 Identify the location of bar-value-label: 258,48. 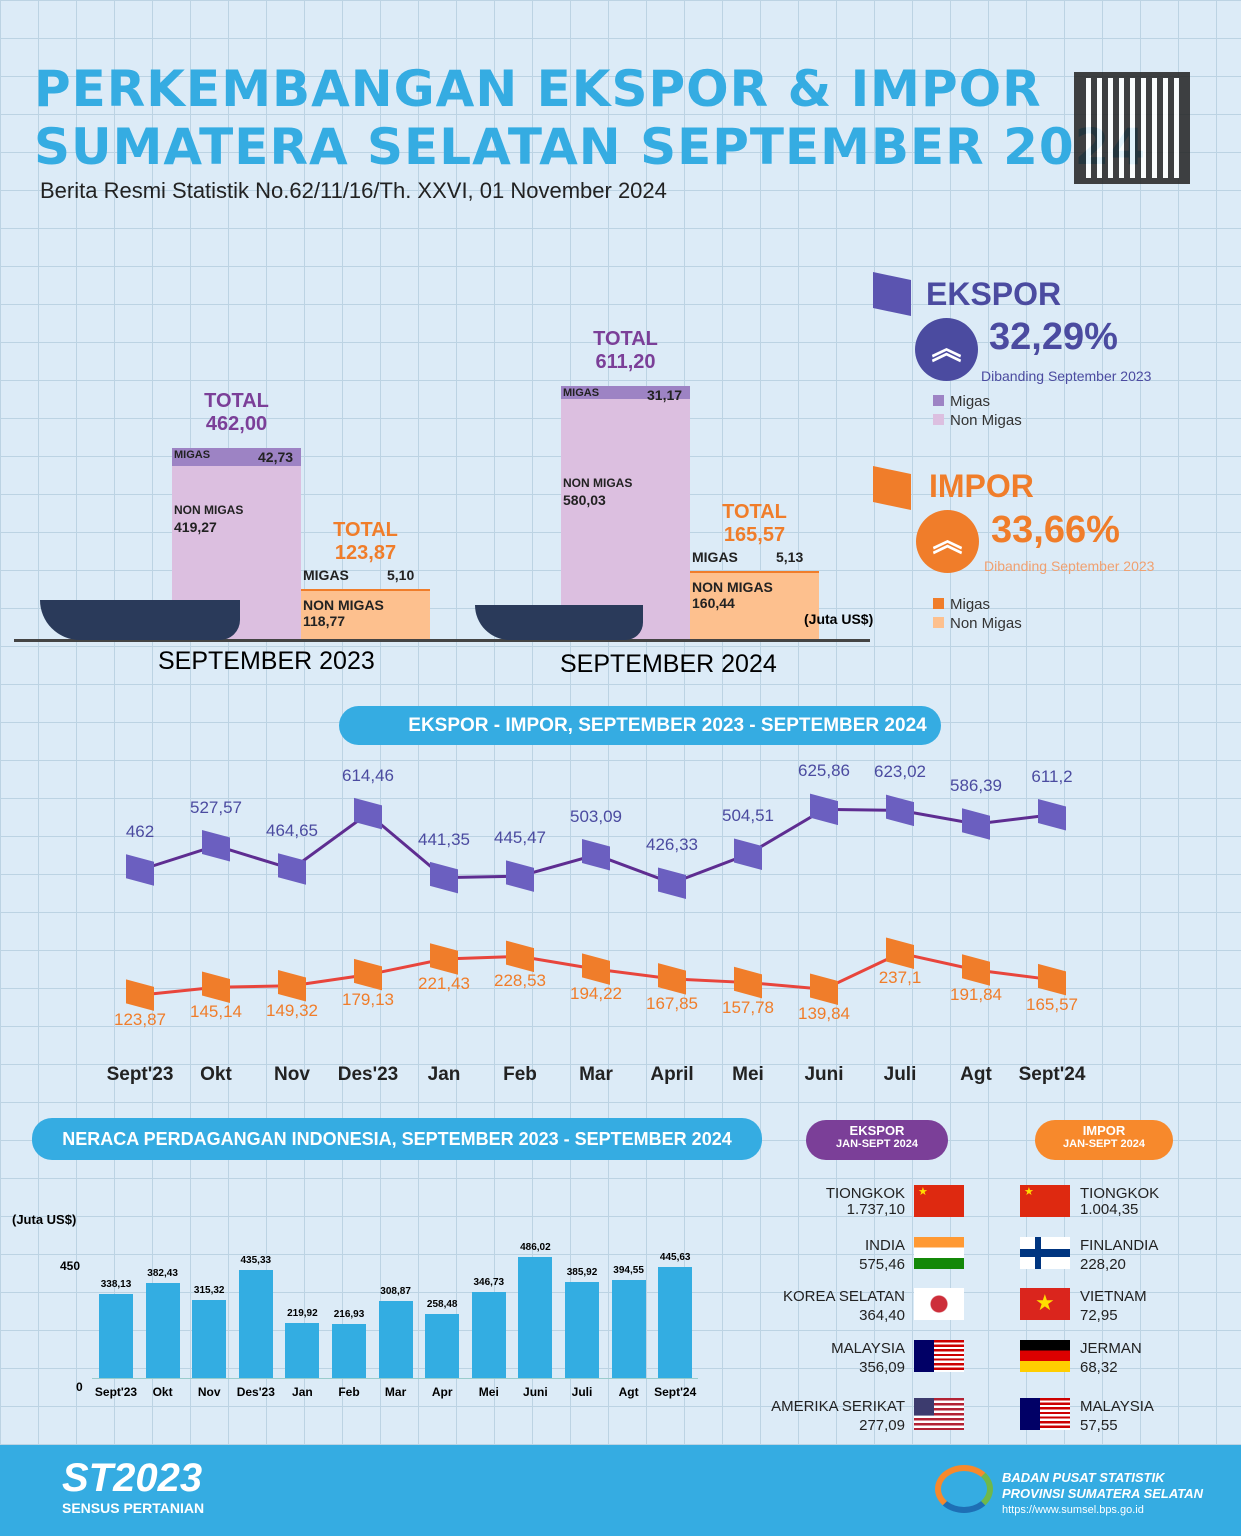
(442, 1304).